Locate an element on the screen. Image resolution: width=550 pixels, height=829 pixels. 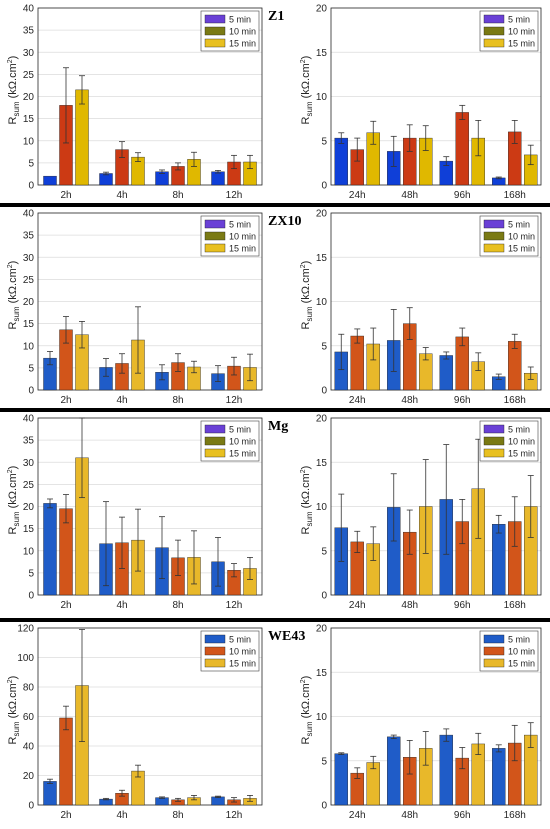
panel-title: Z1 is located at coordinates (276, 16).